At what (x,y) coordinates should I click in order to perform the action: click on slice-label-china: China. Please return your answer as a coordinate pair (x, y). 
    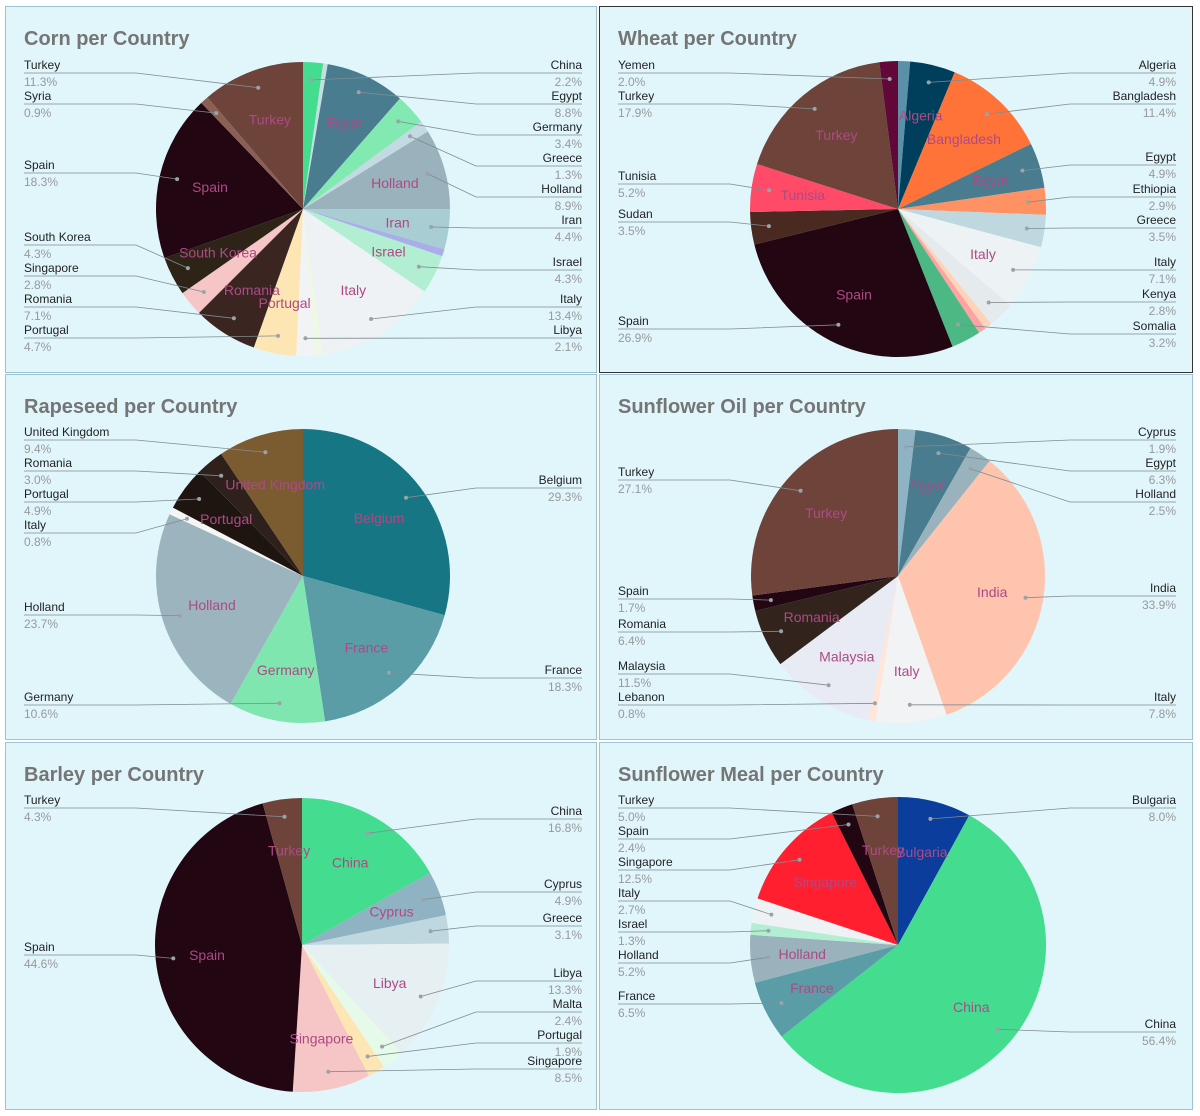
    Looking at the image, I should click on (971, 1007).